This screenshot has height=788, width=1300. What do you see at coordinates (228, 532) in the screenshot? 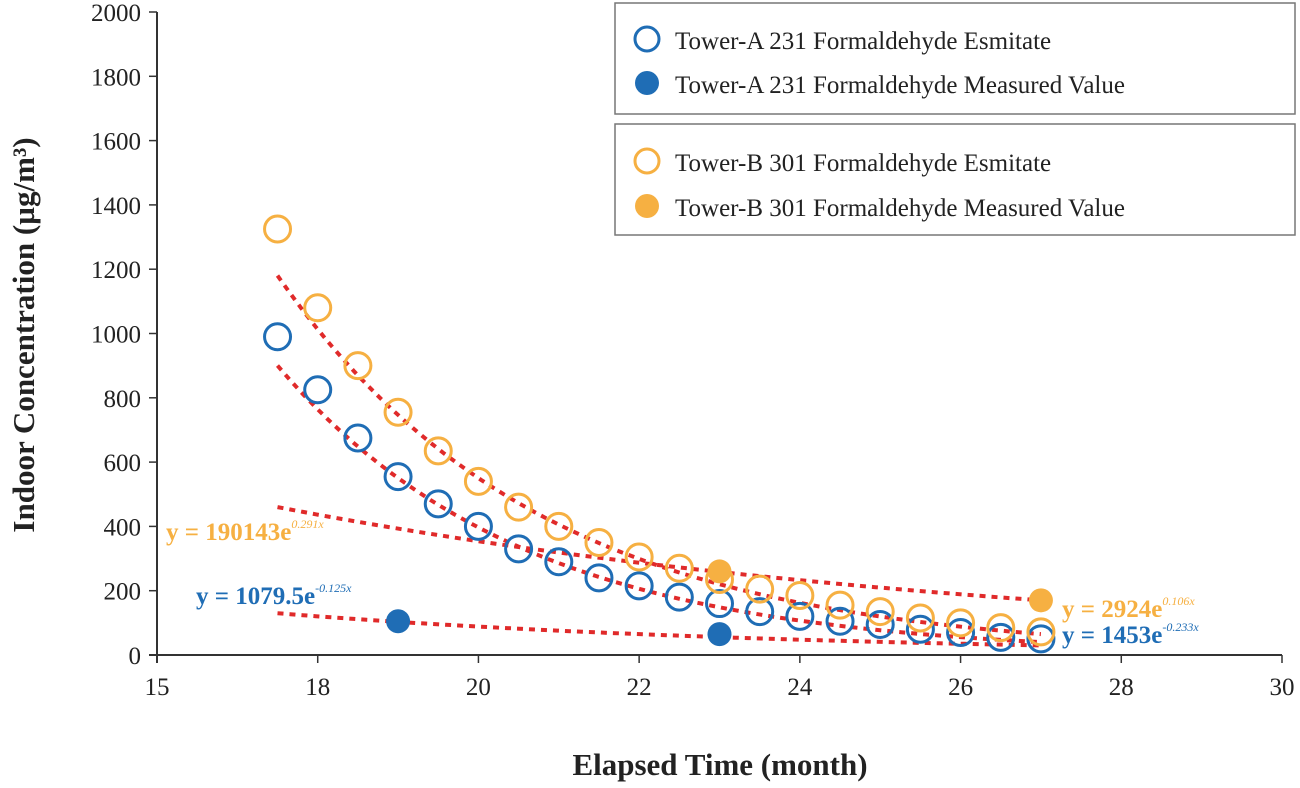
I see `equation-base: y = 190143e` at bounding box center [228, 532].